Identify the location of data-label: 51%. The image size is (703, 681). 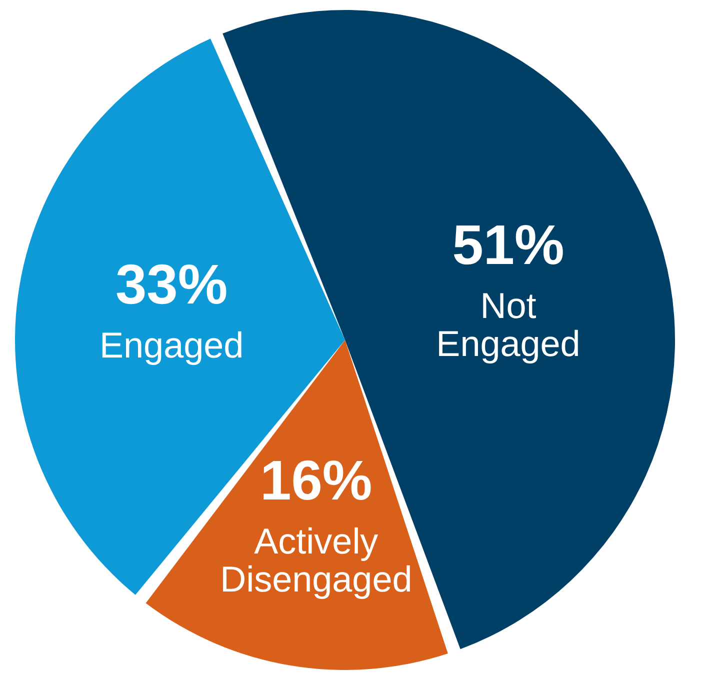
(508, 244).